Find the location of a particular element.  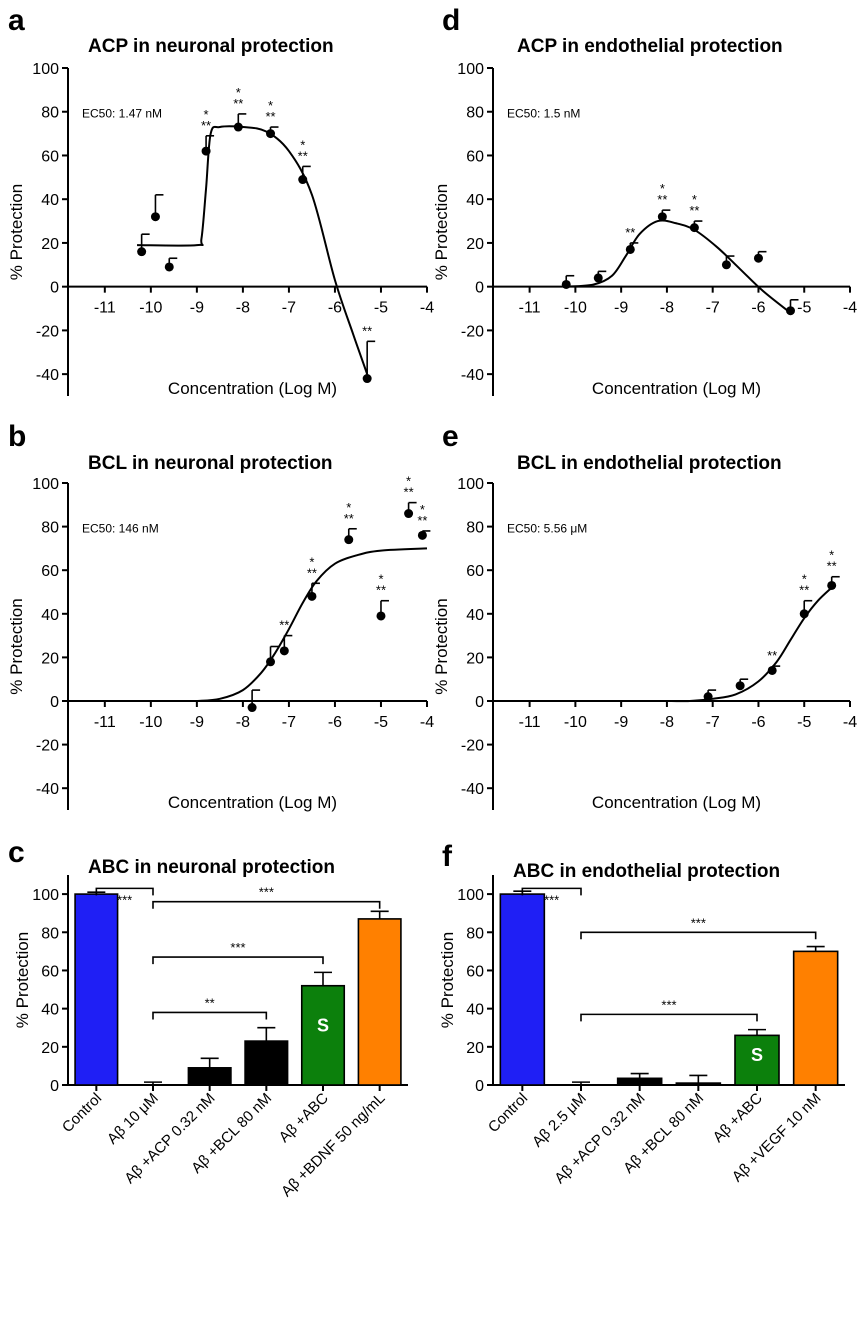

category-label: Aβ +ABC is located at coordinates (738, 1118).